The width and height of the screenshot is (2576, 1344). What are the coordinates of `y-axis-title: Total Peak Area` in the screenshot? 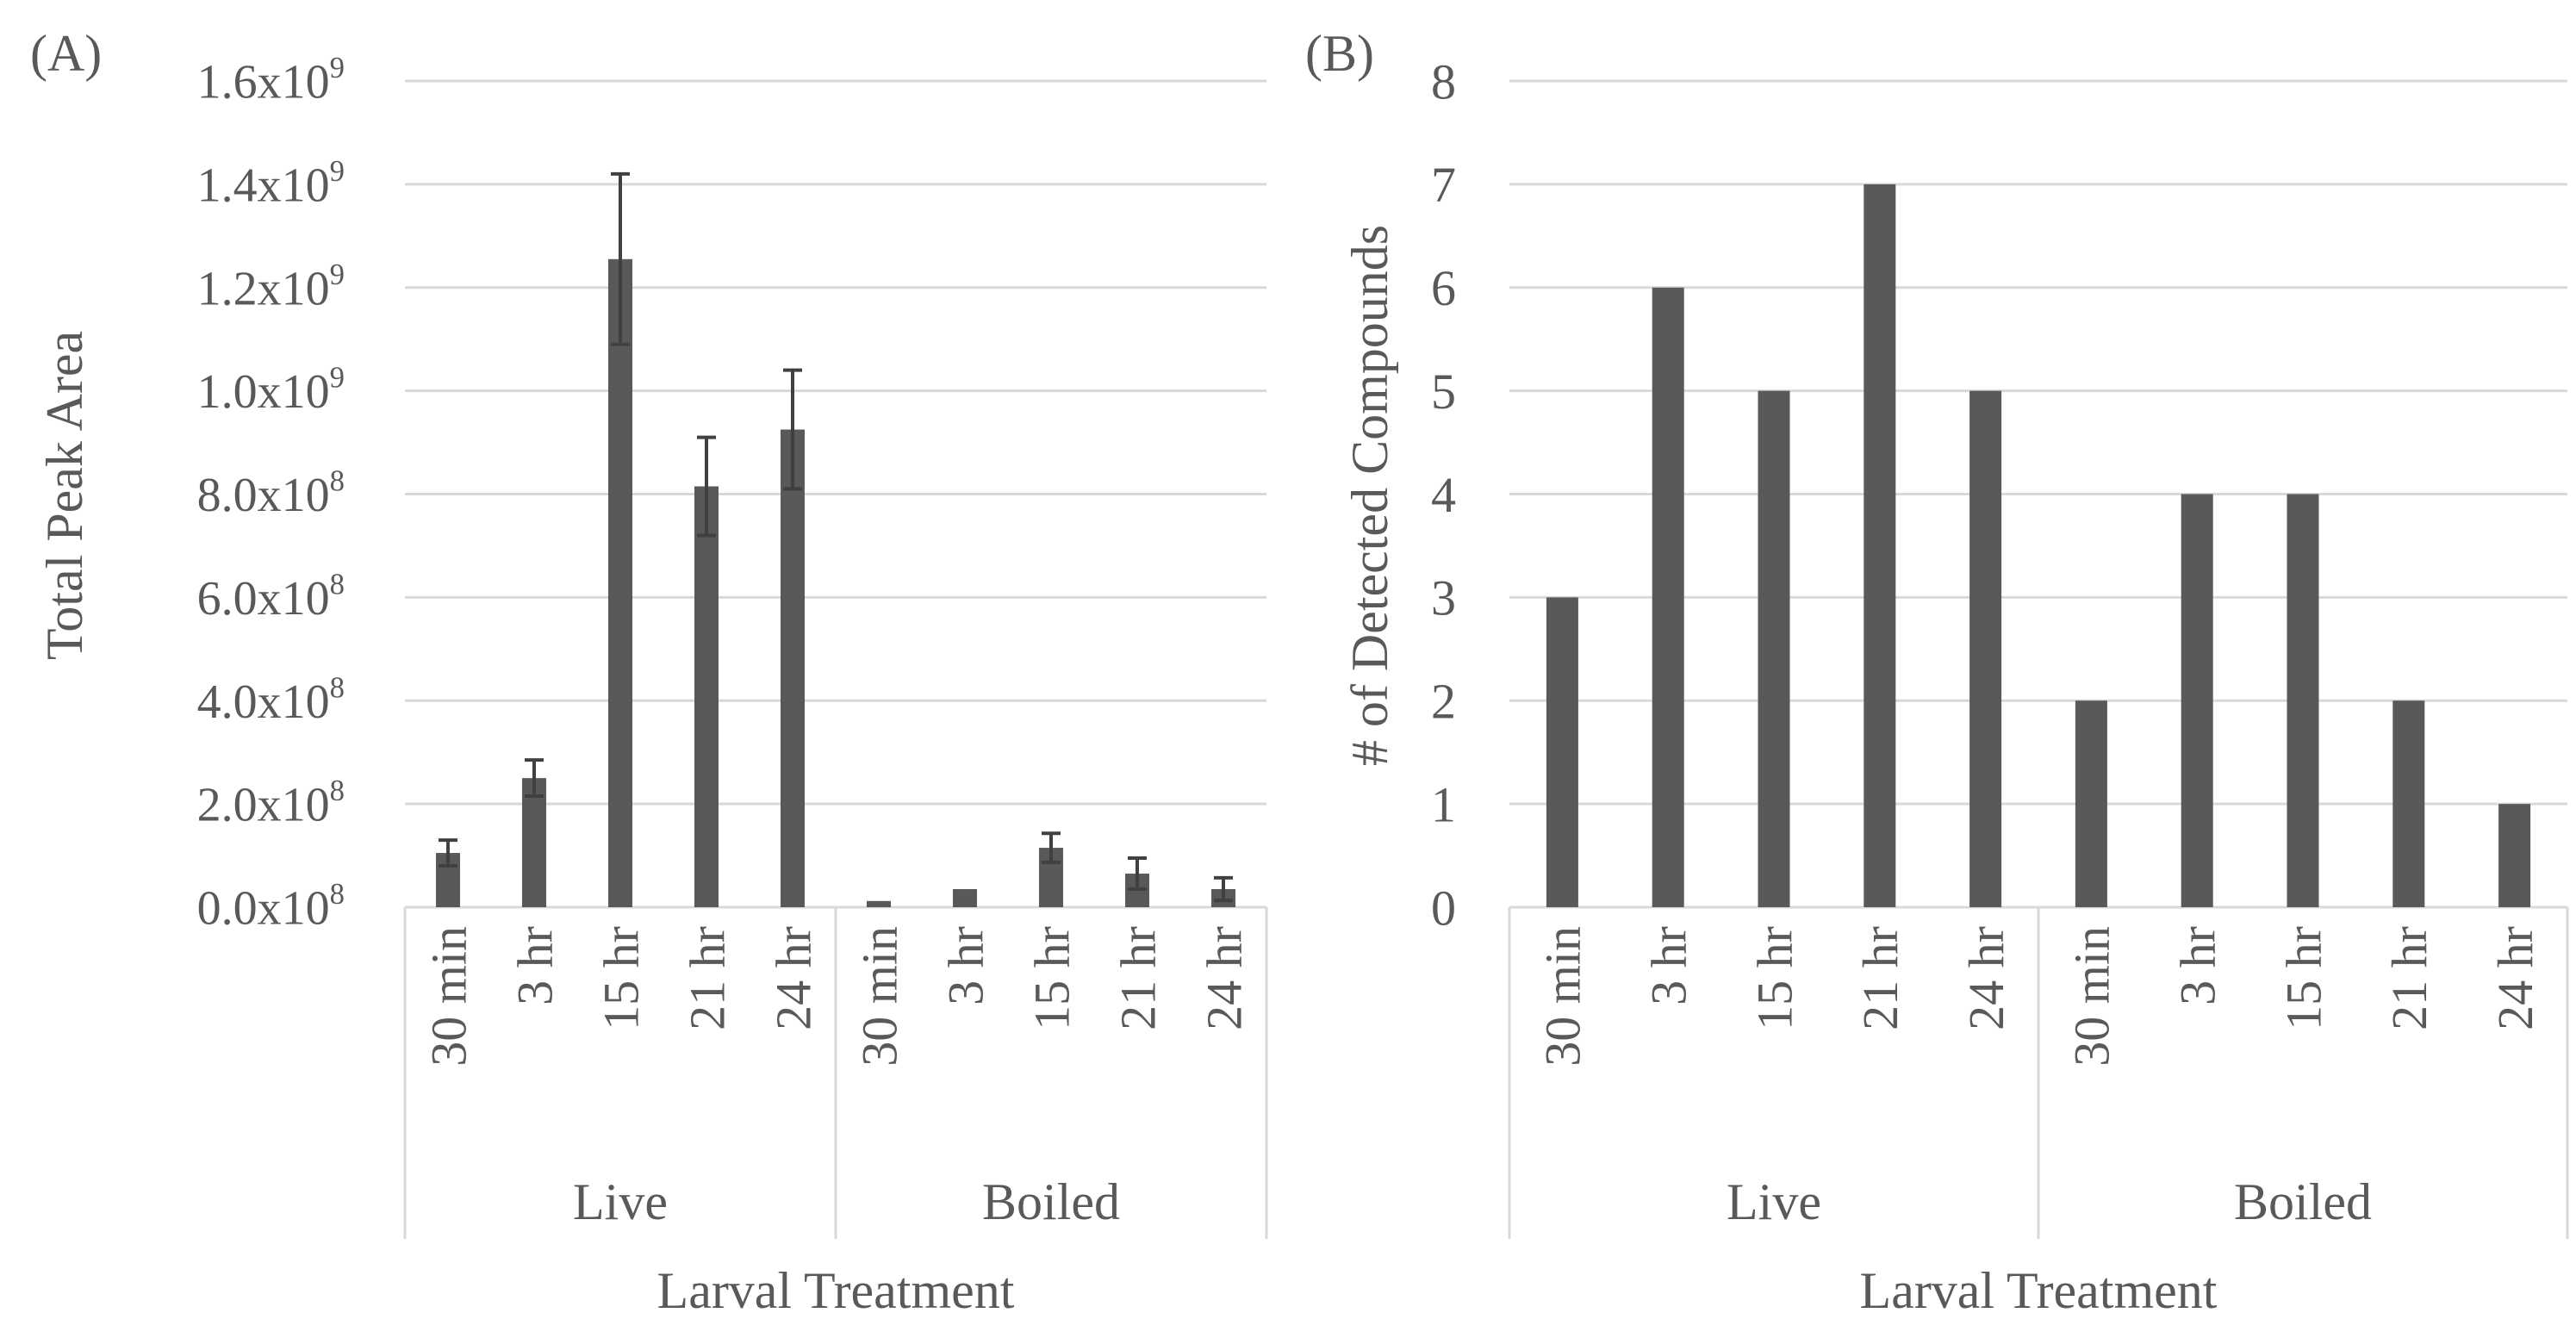 It's located at (64, 496).